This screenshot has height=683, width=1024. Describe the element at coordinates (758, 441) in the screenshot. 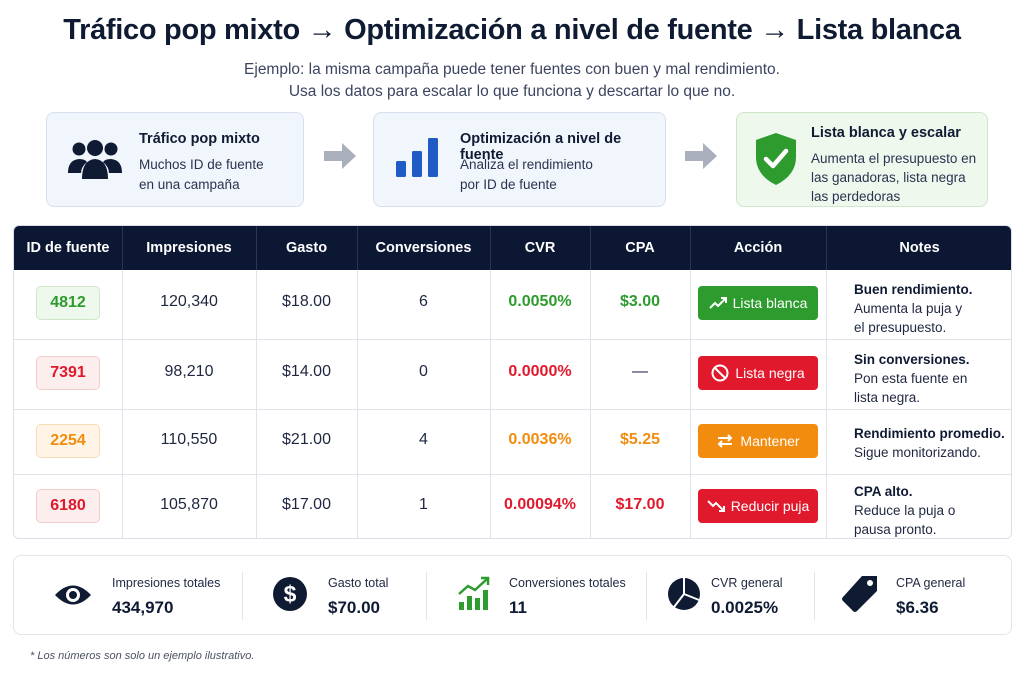

I see `keep-button: Mantener` at that location.